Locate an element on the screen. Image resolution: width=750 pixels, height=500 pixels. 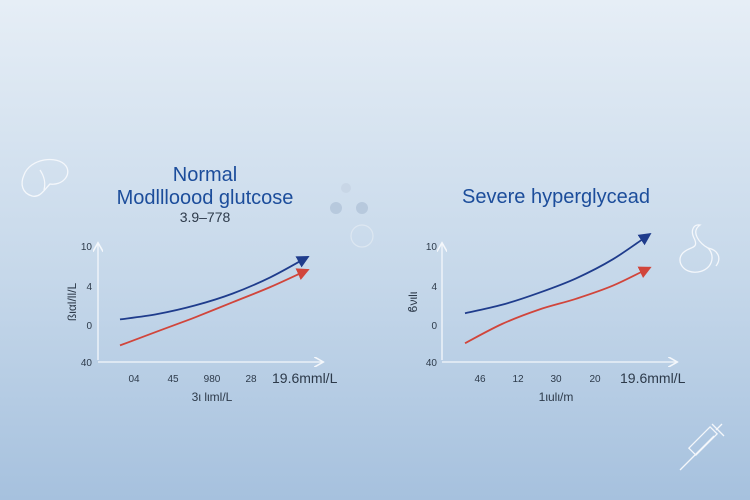
chart-left-x-end-label: 19.6mml/L is located at coordinates (305, 378).